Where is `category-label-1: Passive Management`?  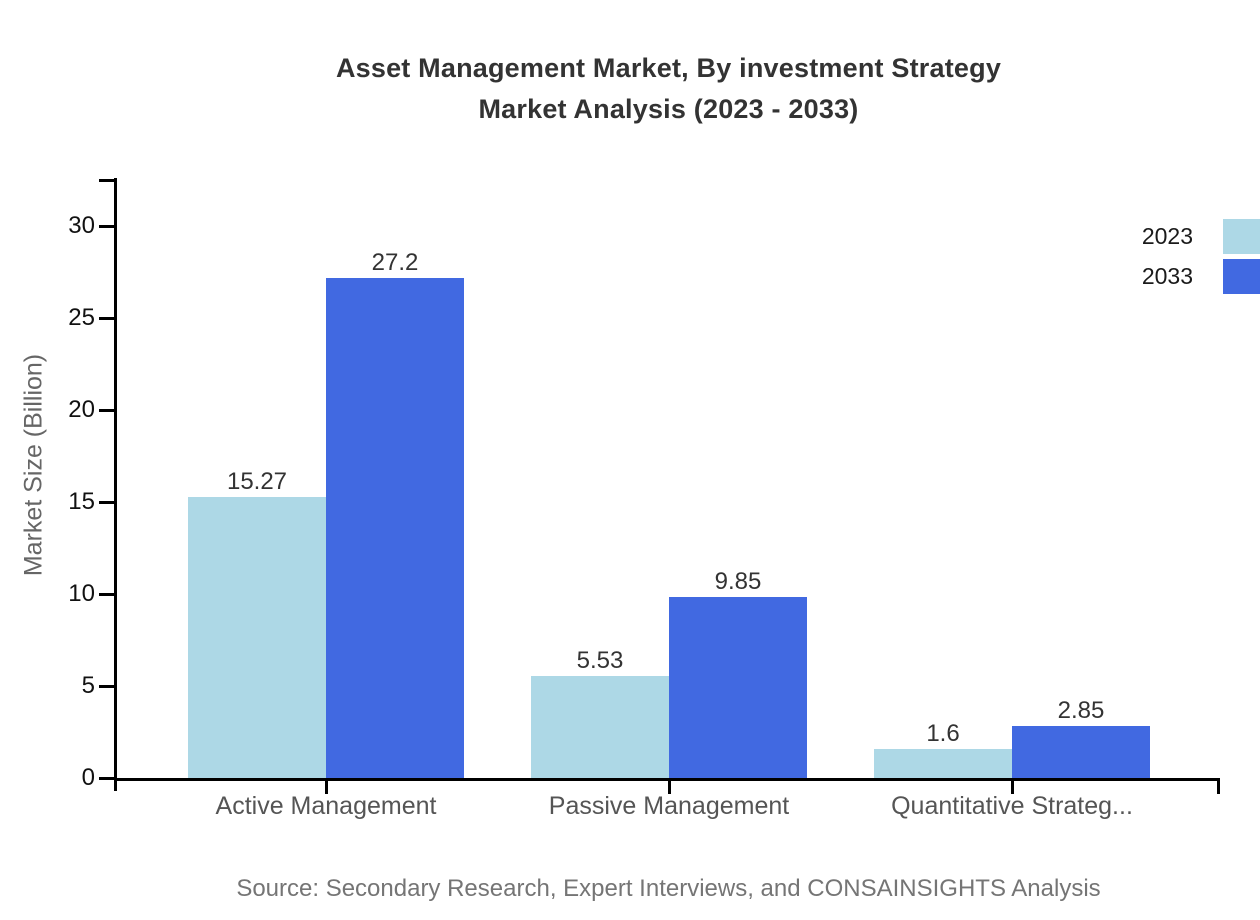
category-label-1: Passive Management is located at coordinates (669, 806).